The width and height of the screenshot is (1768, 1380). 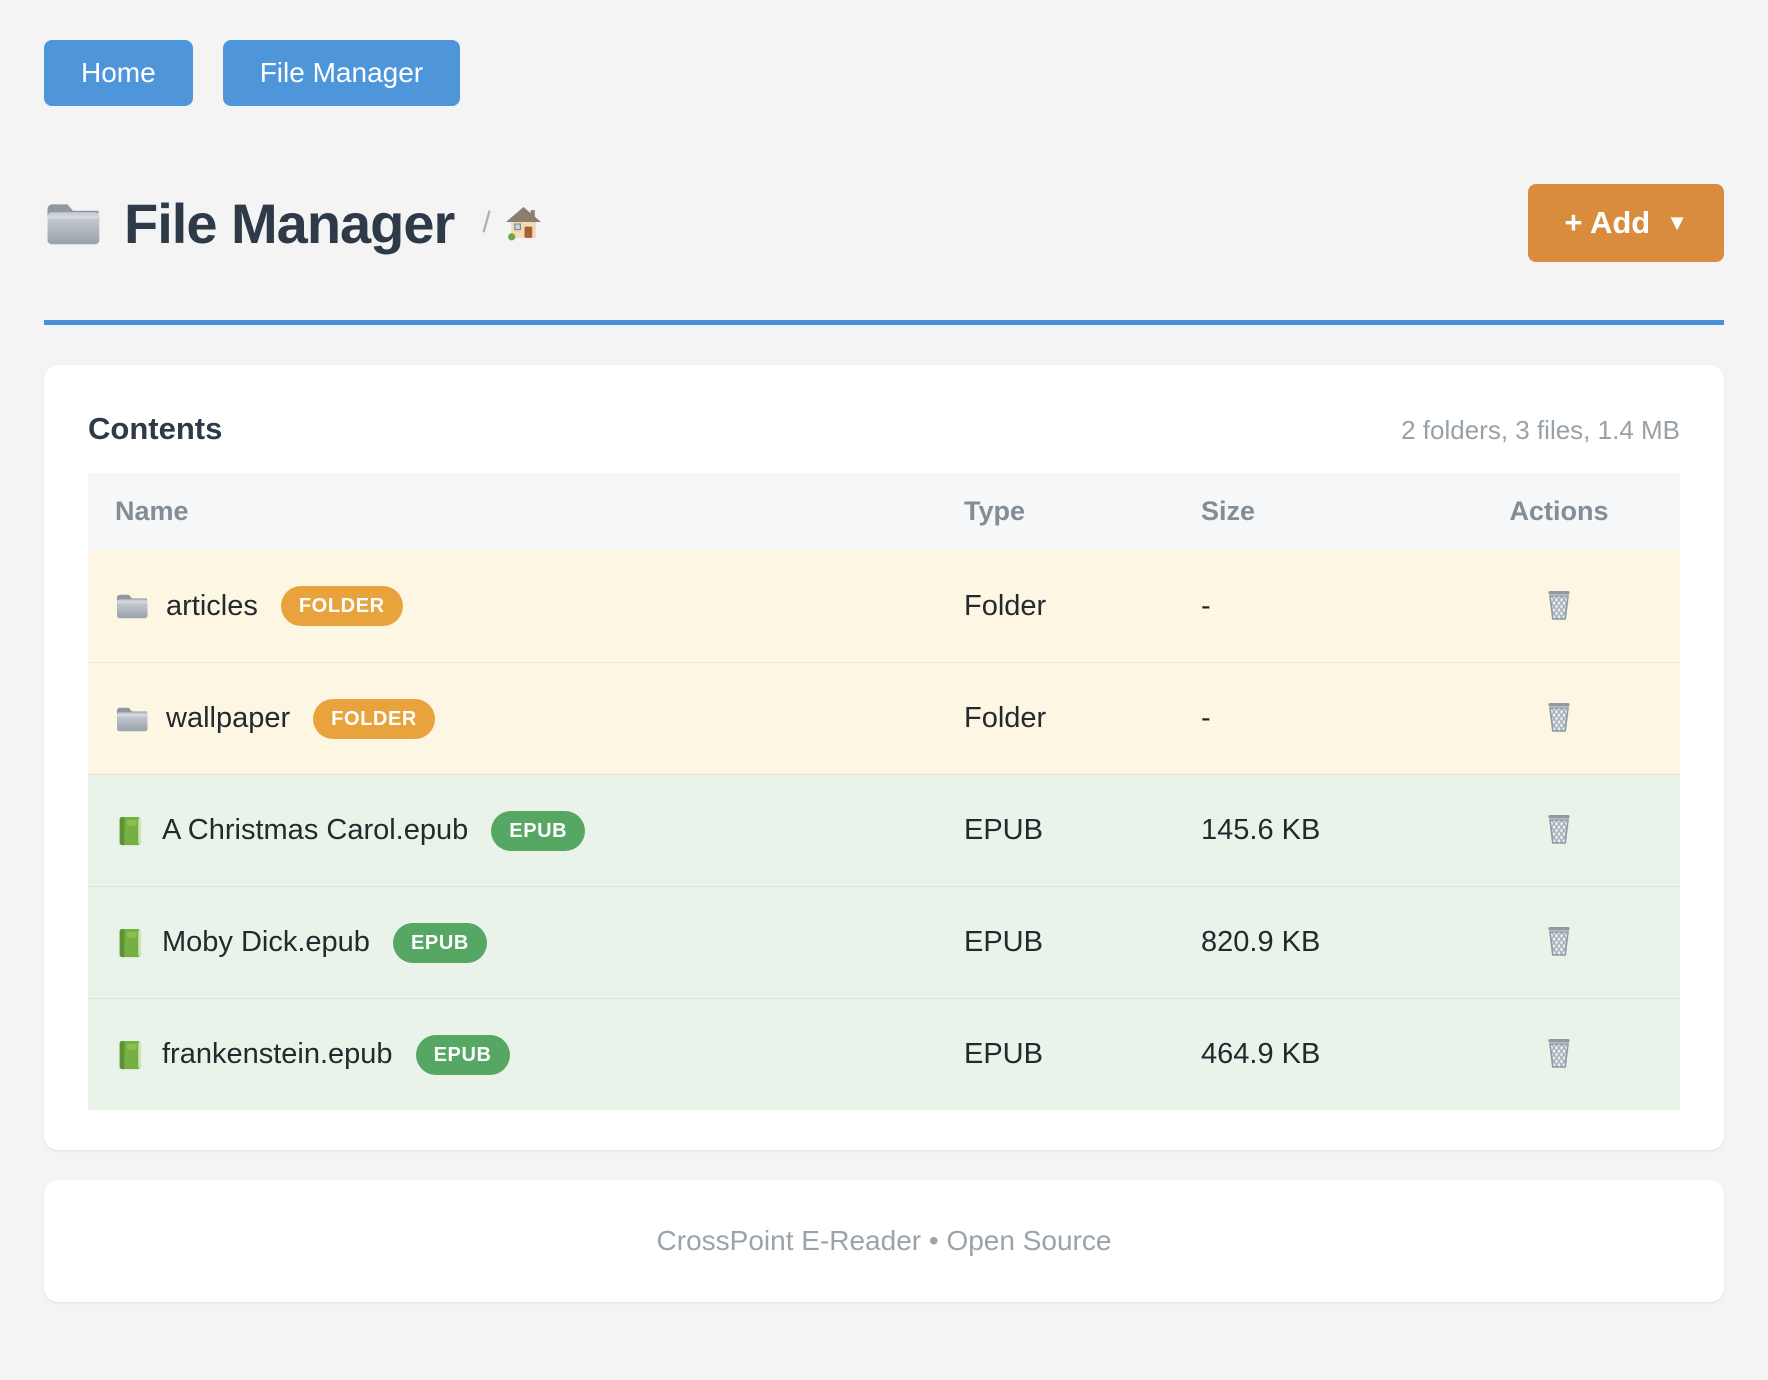 I want to click on house-icon, so click(x=523, y=223).